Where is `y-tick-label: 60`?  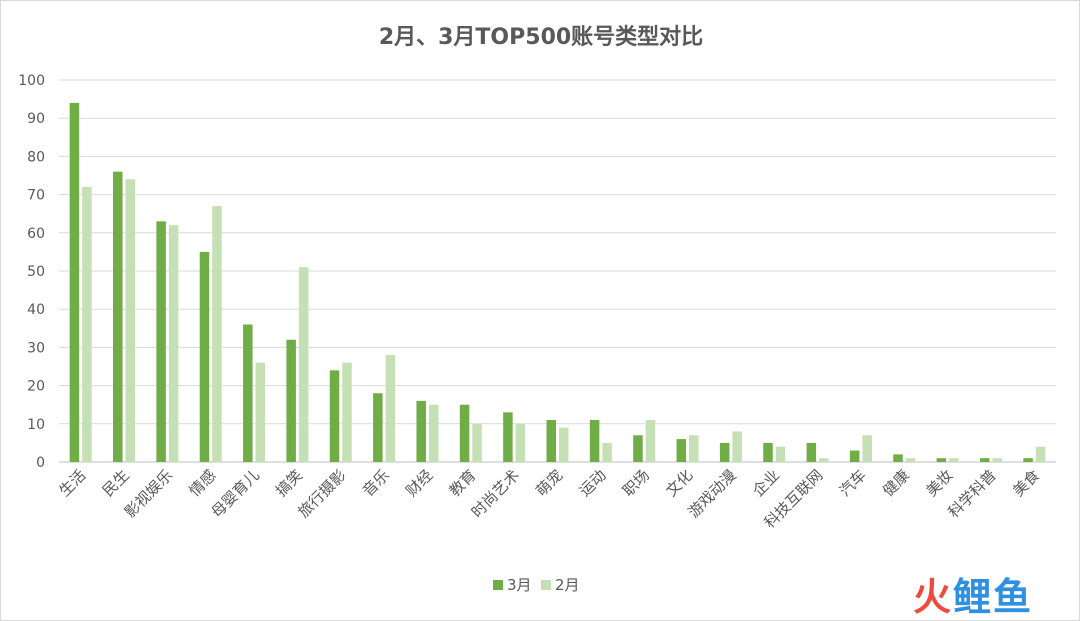
y-tick-label: 60 is located at coordinates (36, 234).